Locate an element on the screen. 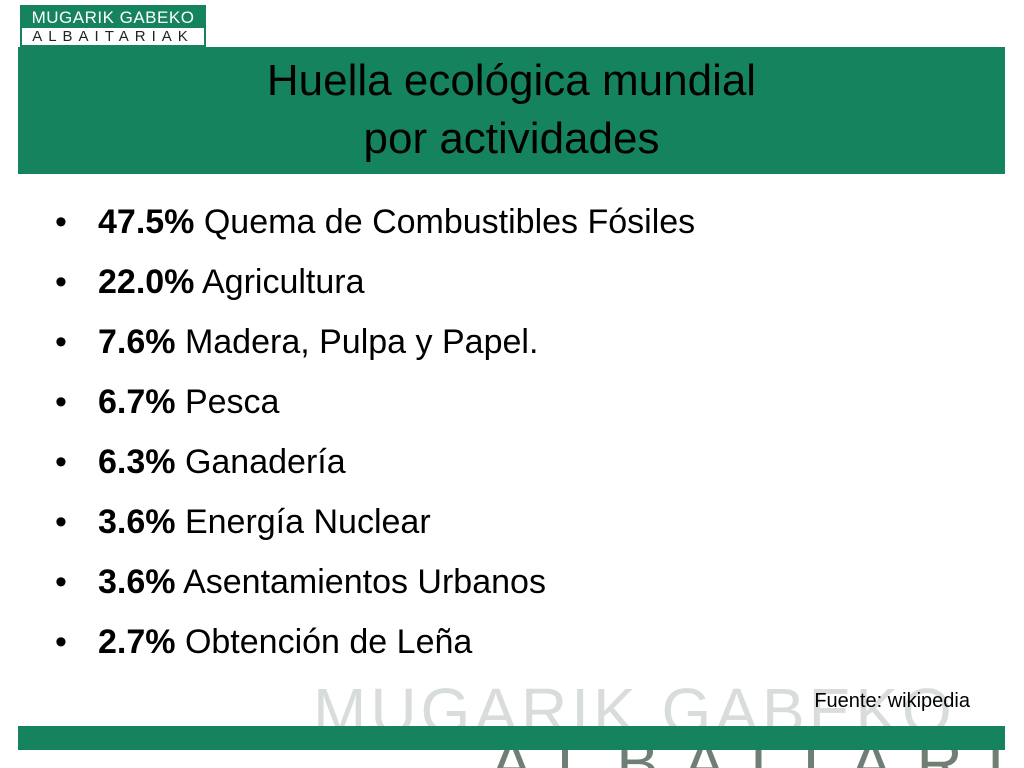  percentage: 7.6% is located at coordinates (137, 342).